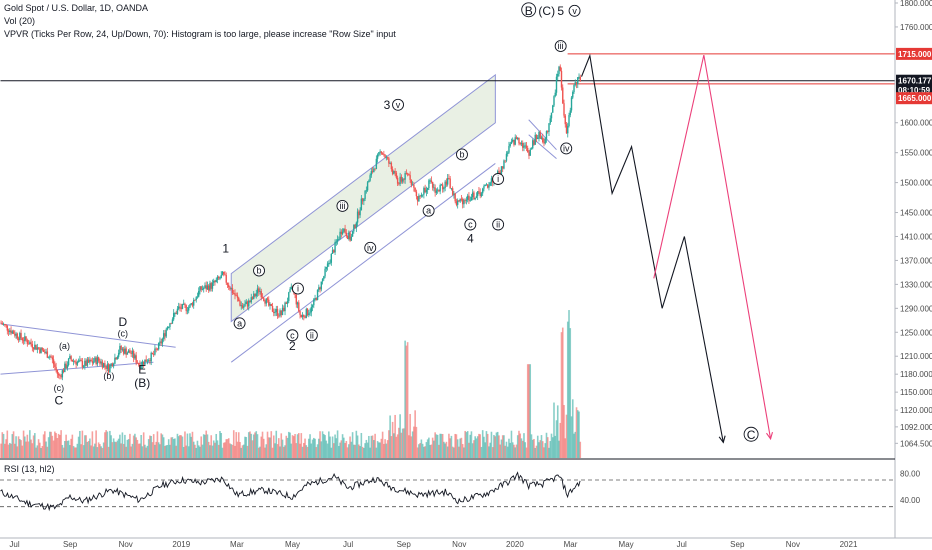 The width and height of the screenshot is (932, 550). I want to click on projection-layer, so click(677, 248).